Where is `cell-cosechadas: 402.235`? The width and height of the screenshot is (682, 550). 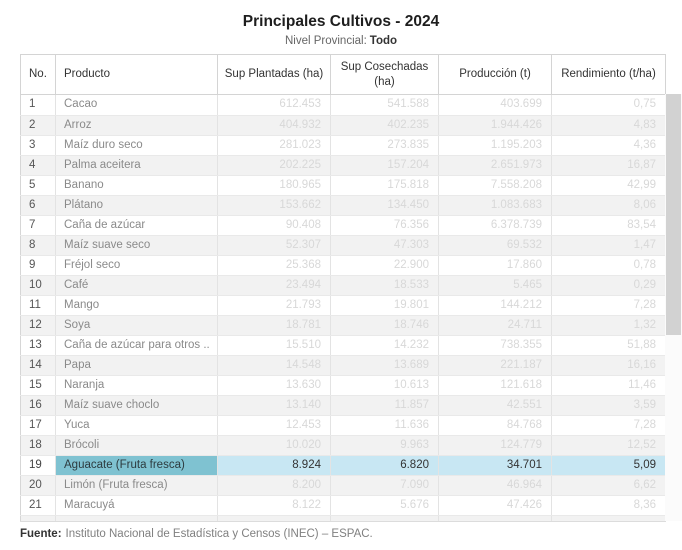
cell-cosechadas: 402.235 is located at coordinates (384, 125).